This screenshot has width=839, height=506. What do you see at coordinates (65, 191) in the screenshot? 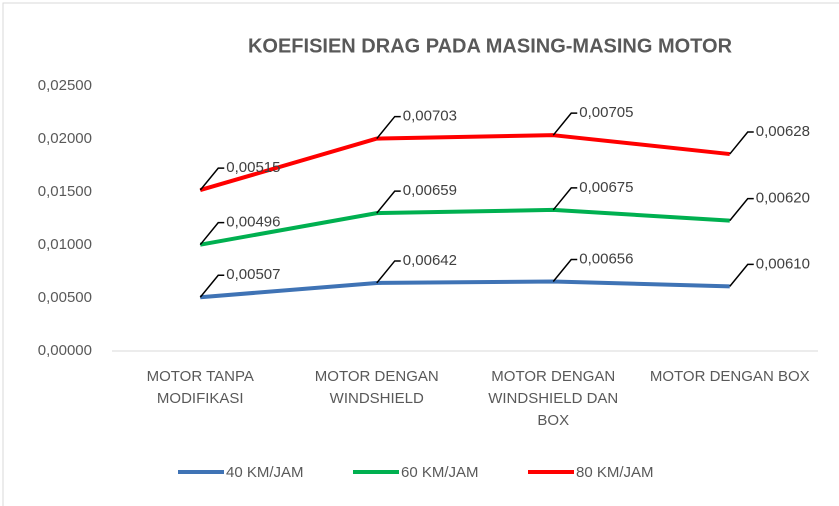
I see `y-tick-label: 0,01500` at bounding box center [65, 191].